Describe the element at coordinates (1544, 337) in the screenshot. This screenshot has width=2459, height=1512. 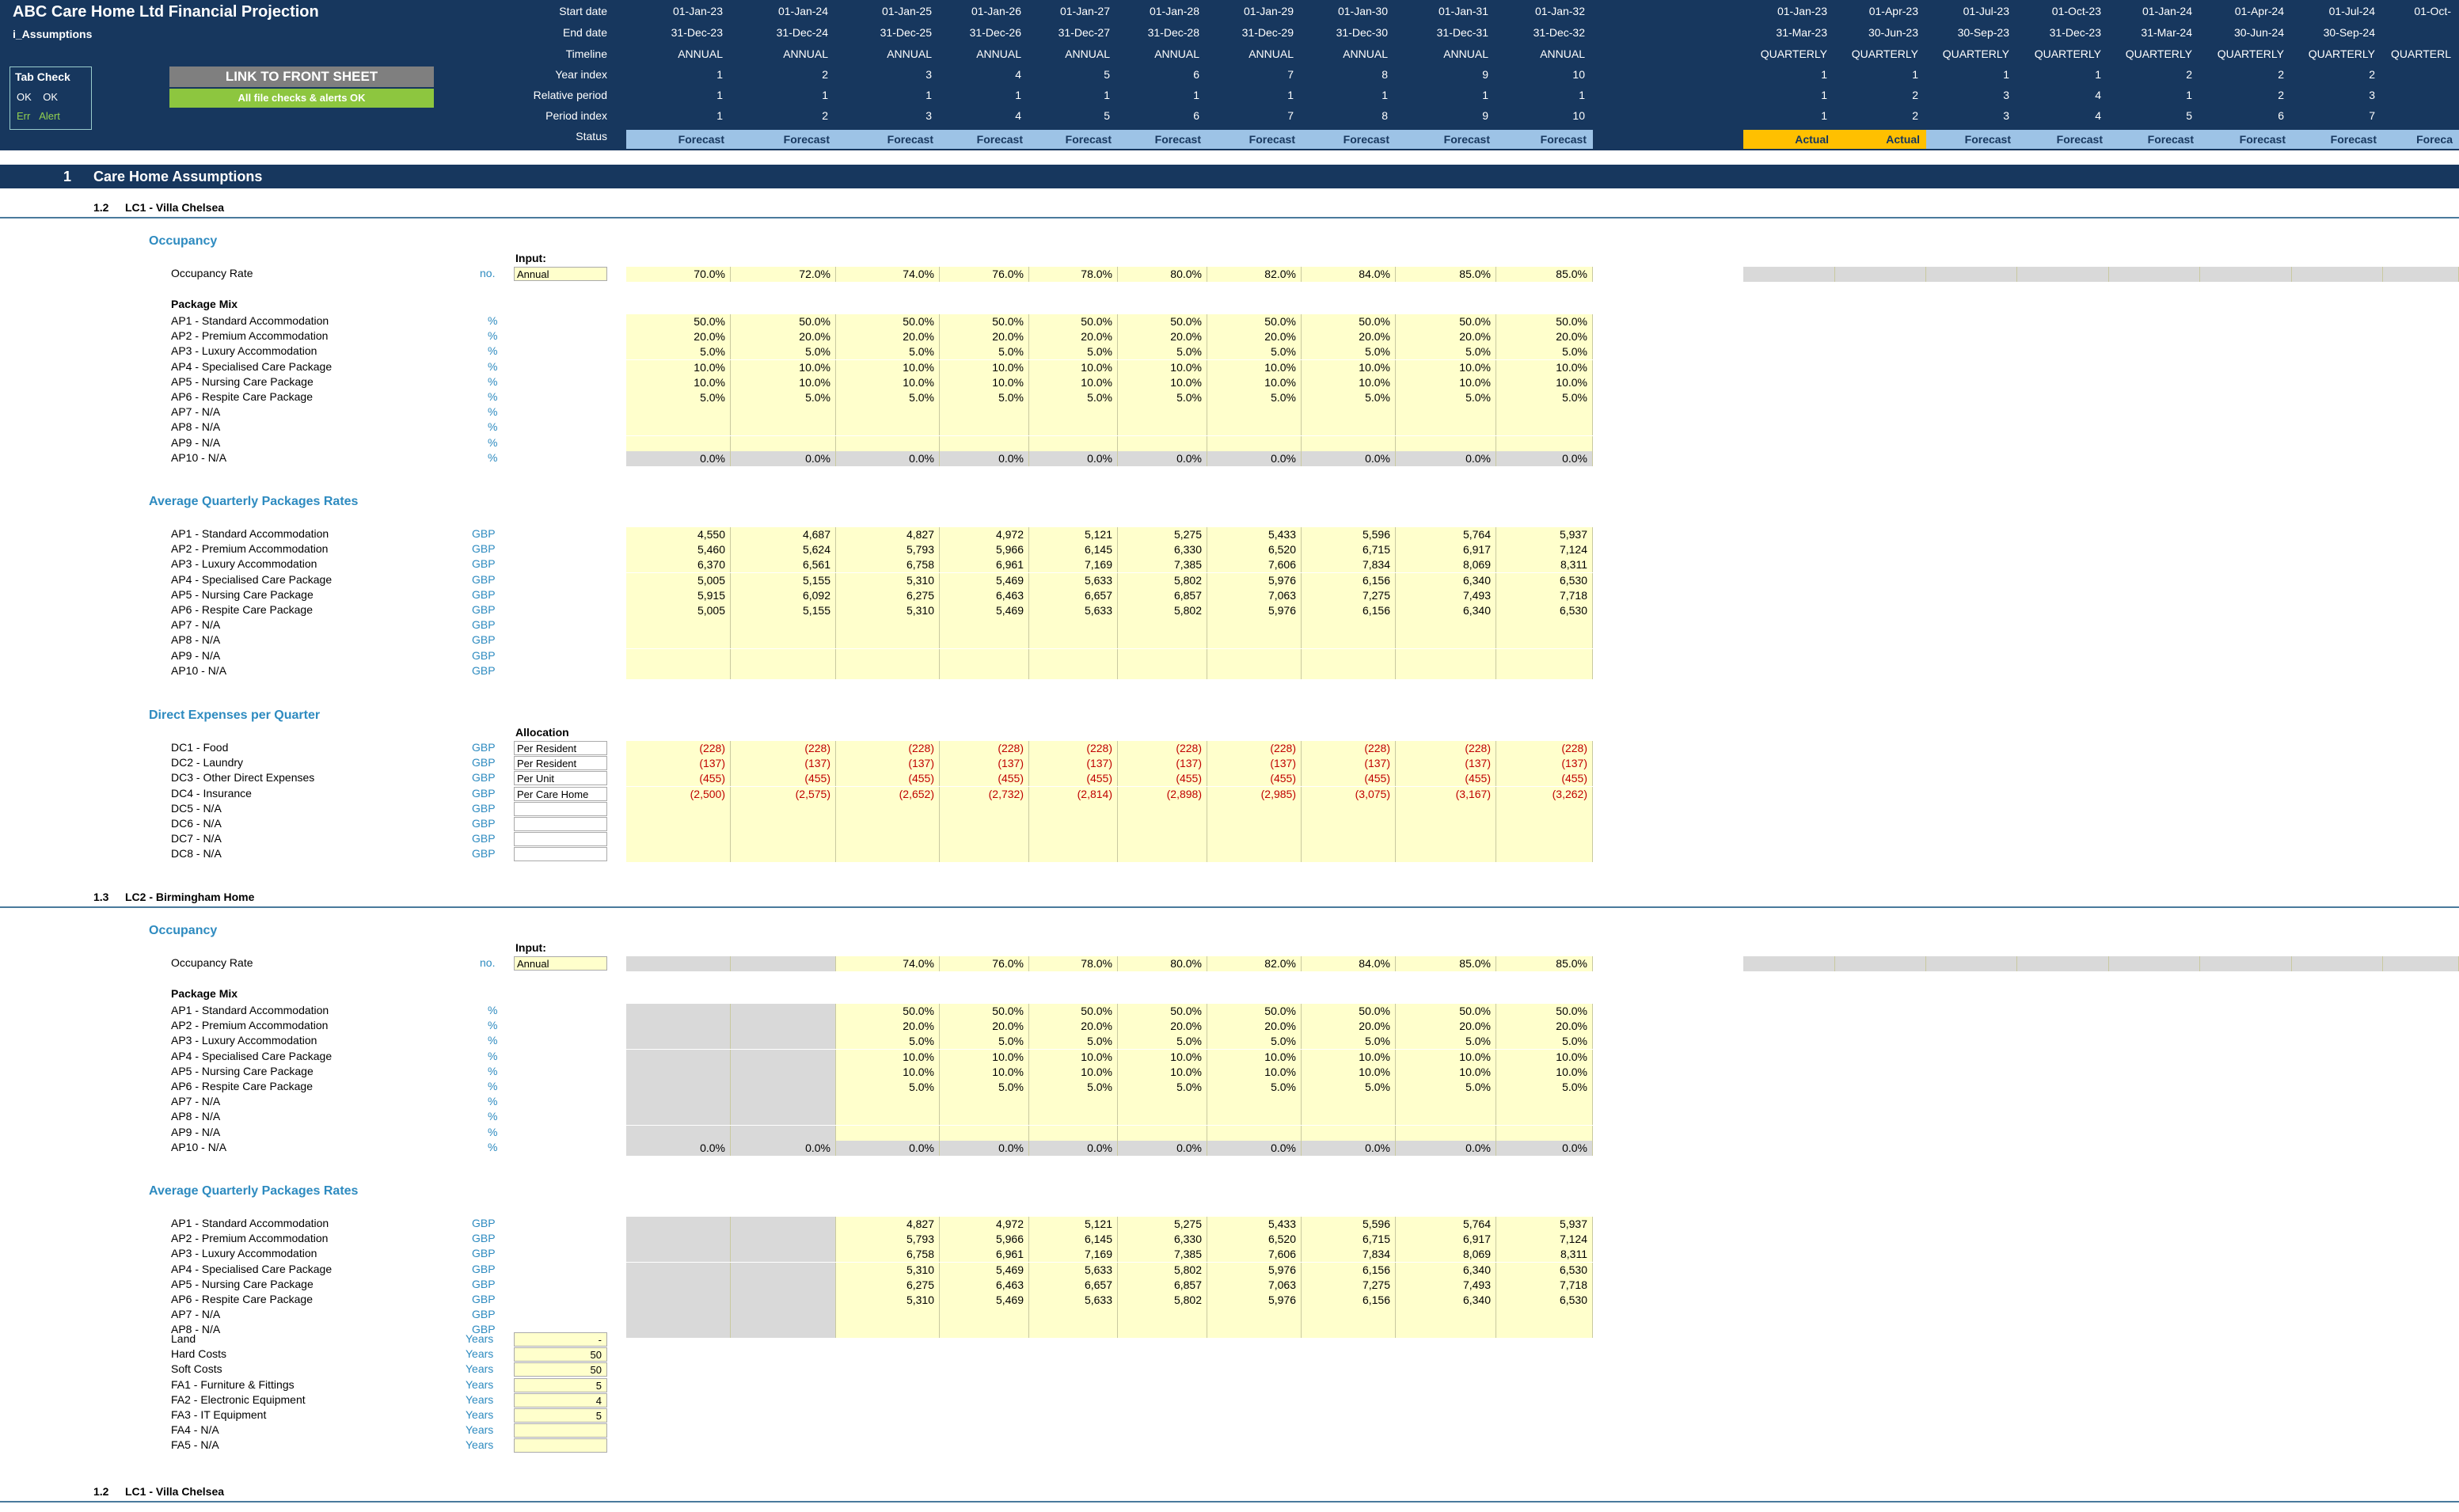
I see `mix-lc1-1-cell-9: 20.0%` at that location.